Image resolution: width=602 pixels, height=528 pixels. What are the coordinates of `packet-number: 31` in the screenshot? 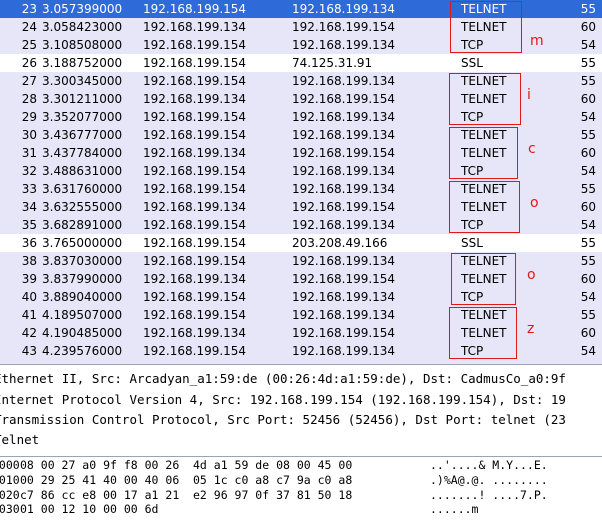 It's located at (29, 153).